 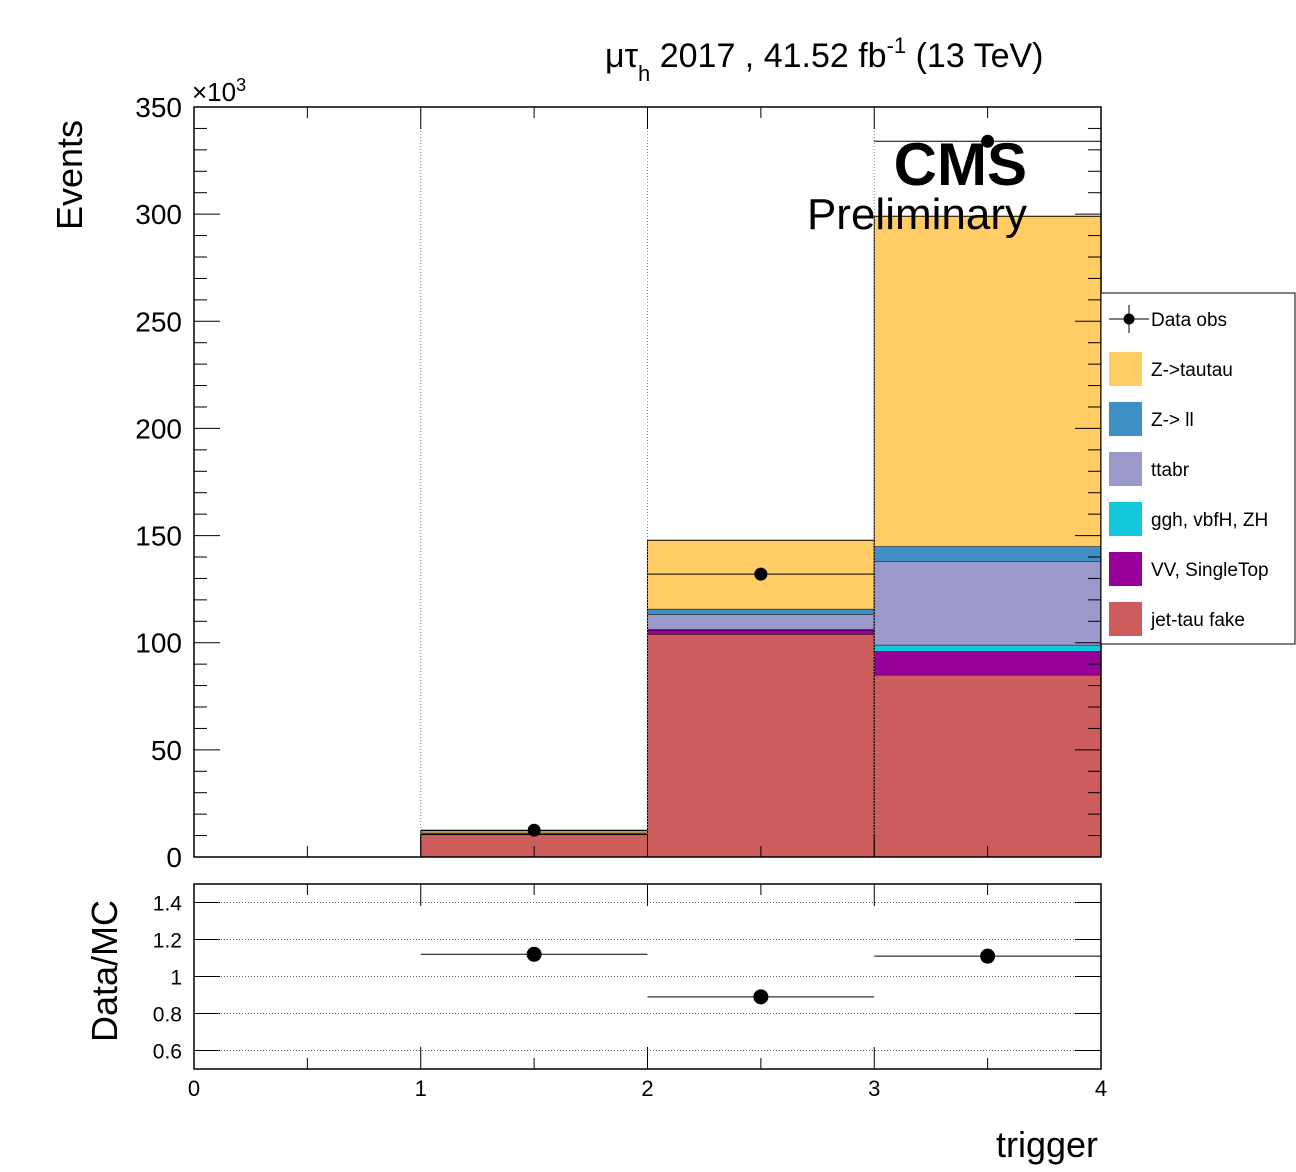 What do you see at coordinates (168, 904) in the screenshot?
I see `ratio-y-tick-label: 1.4` at bounding box center [168, 904].